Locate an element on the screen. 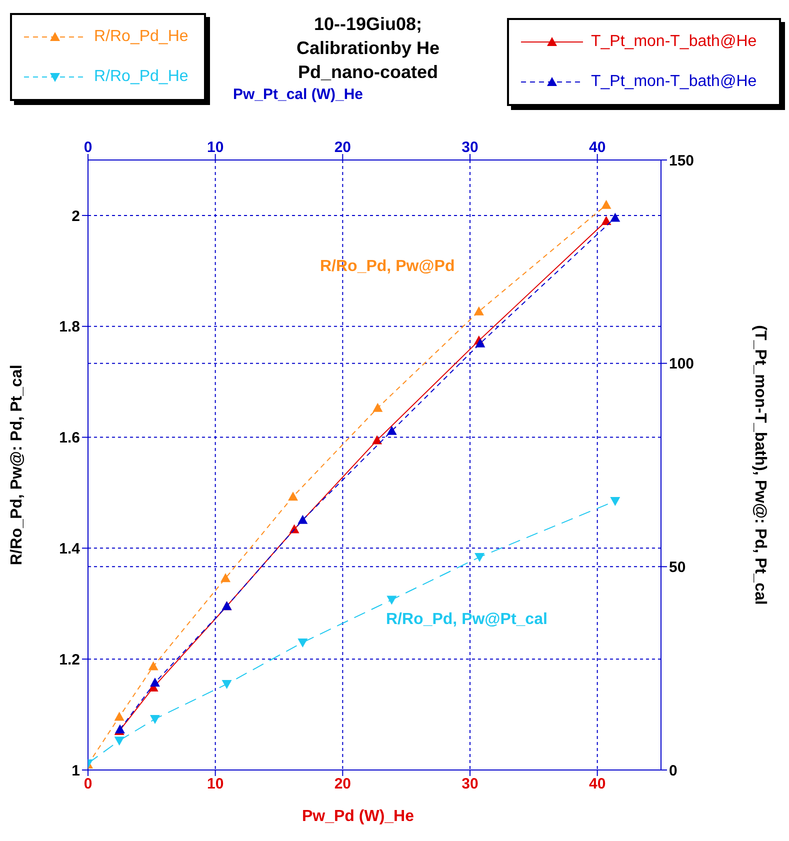 The height and width of the screenshot is (841, 789). x2-tick-label: 0 is located at coordinates (88, 784).